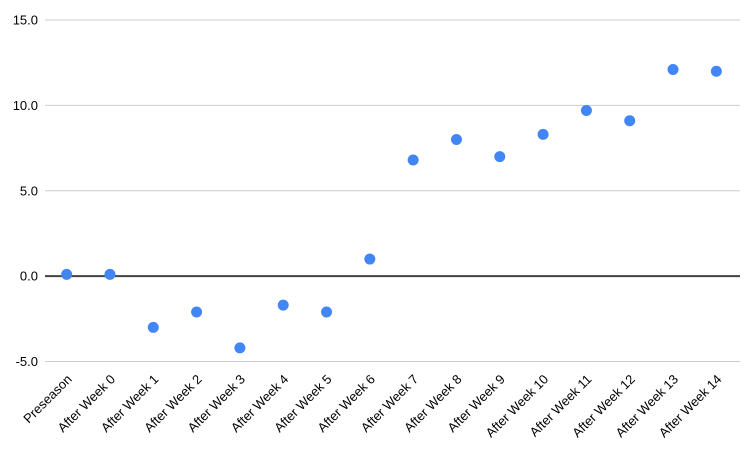 The image size is (752, 458). What do you see at coordinates (27, 361) in the screenshot?
I see `y-axis-tick-label: -5.0` at bounding box center [27, 361].